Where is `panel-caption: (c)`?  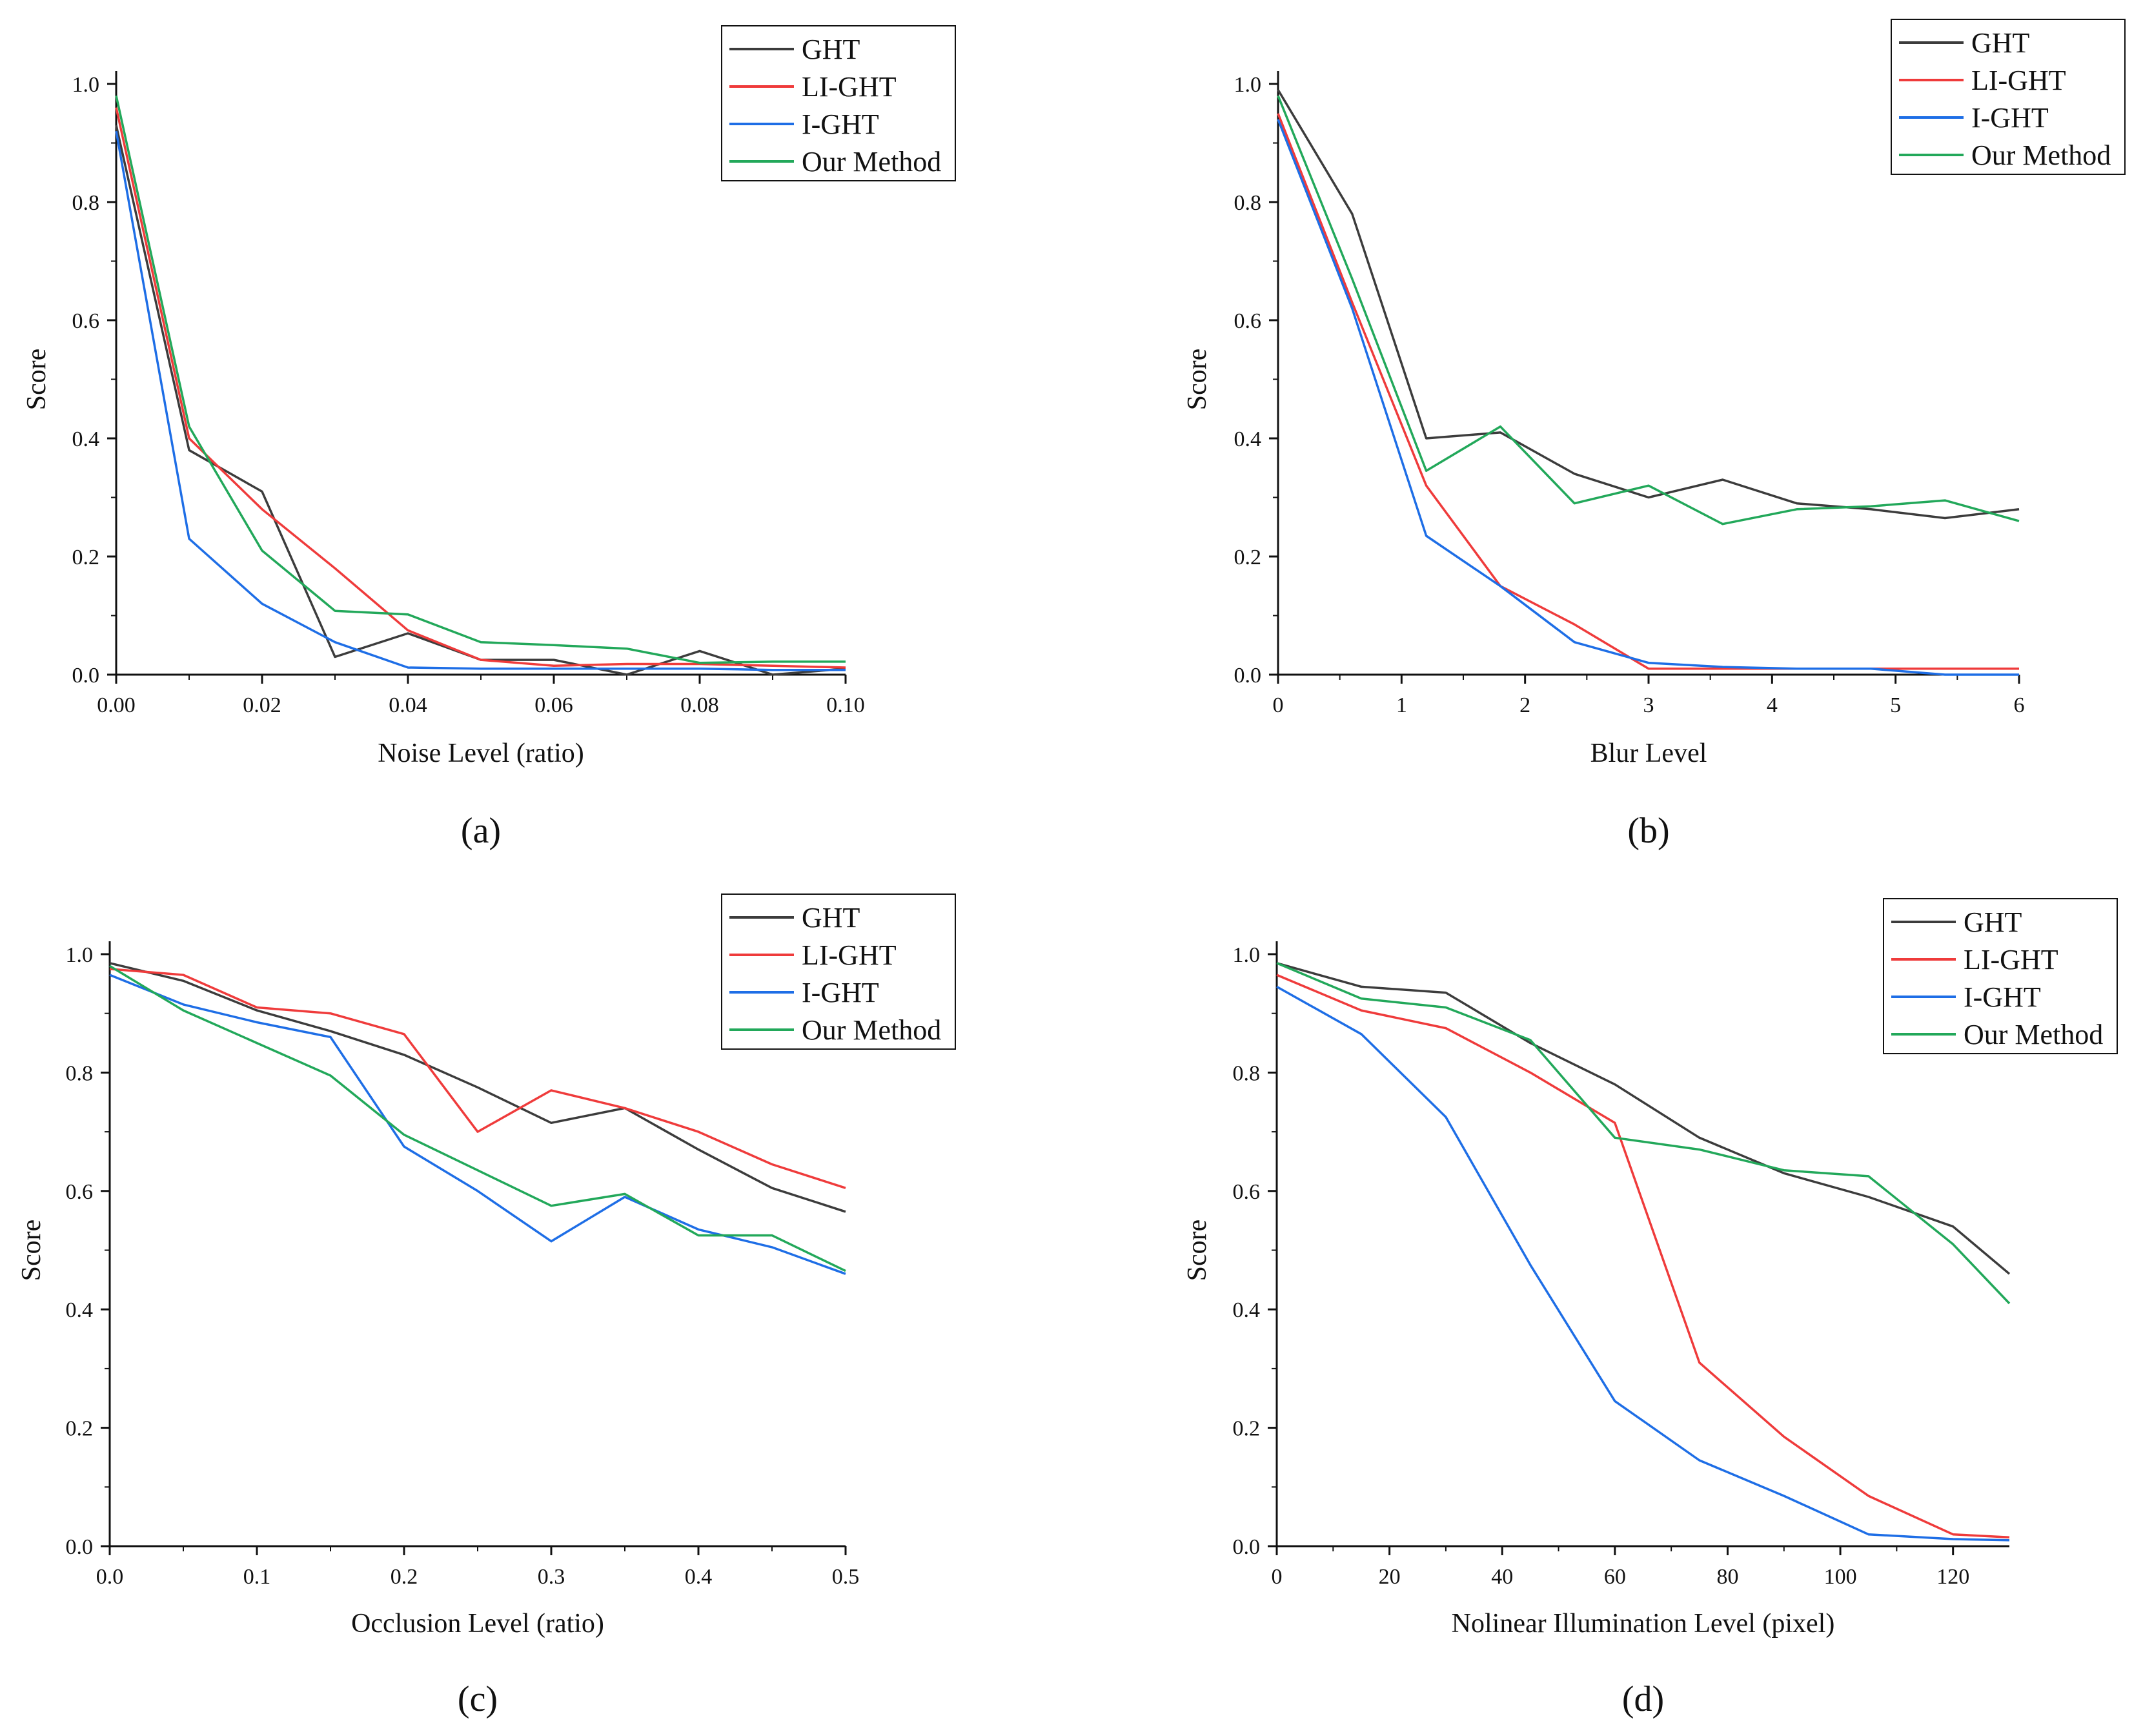 panel-caption: (c) is located at coordinates (478, 1699).